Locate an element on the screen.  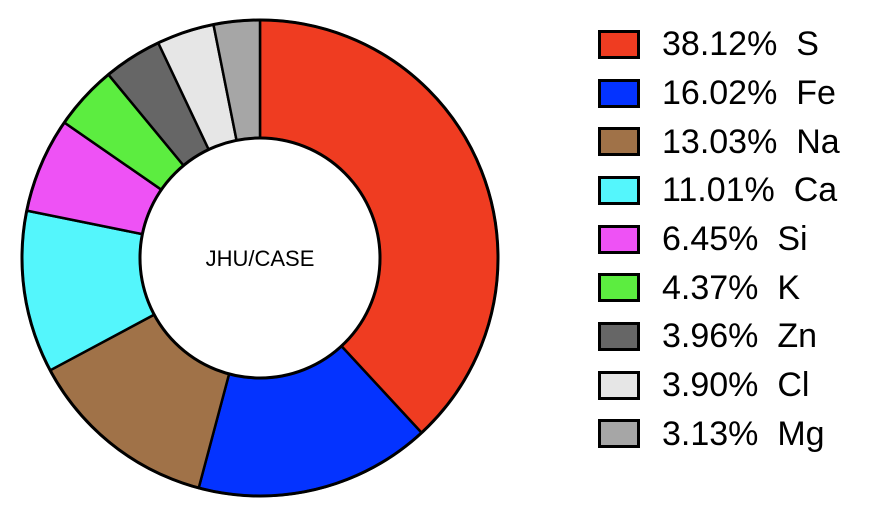
legend-percent: 11.01% is located at coordinates (718, 190).